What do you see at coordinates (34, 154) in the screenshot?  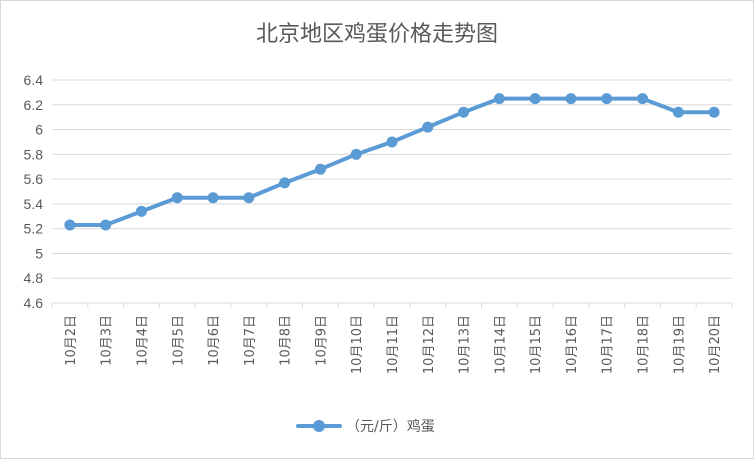 I see `y-tick-label: 5.8` at bounding box center [34, 154].